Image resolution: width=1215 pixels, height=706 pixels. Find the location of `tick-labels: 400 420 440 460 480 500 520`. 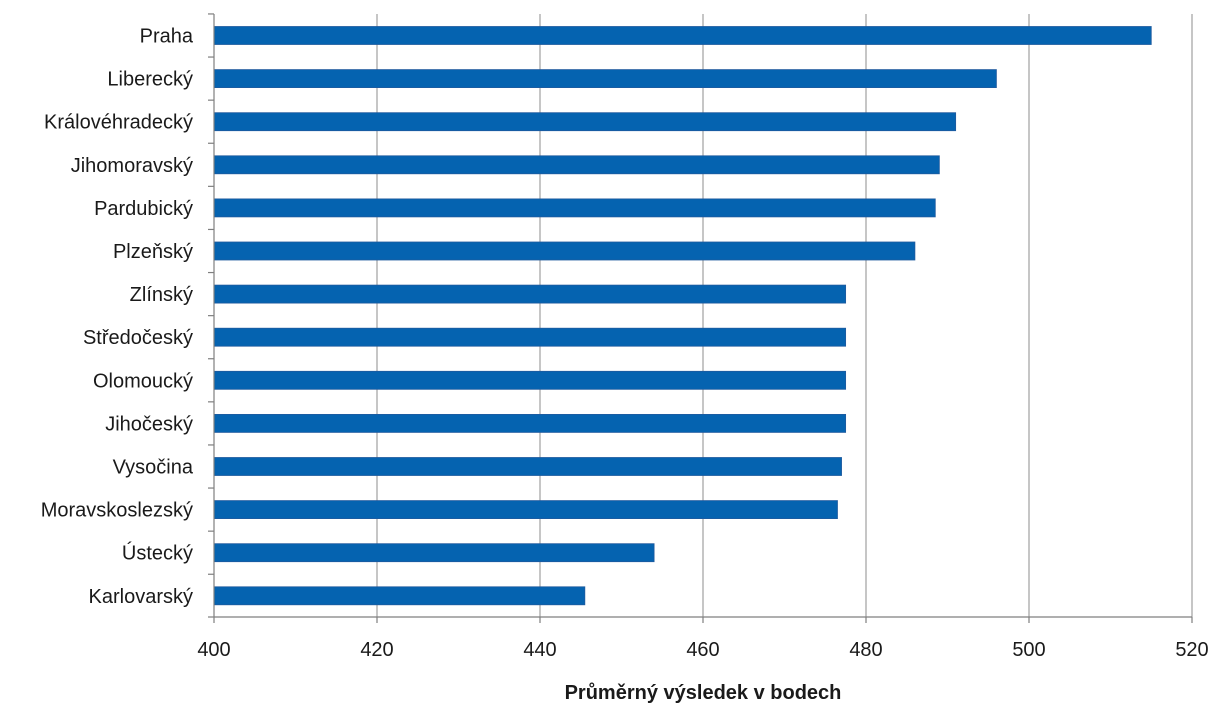

tick-labels: 400 420 440 460 480 500 520 is located at coordinates (702, 650).